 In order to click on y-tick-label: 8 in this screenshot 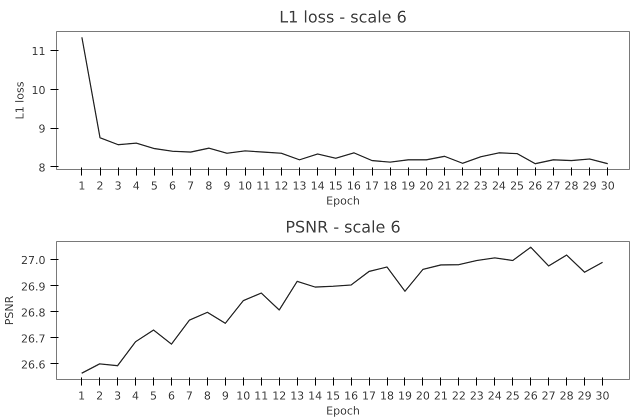, I will do `click(42, 167)`.